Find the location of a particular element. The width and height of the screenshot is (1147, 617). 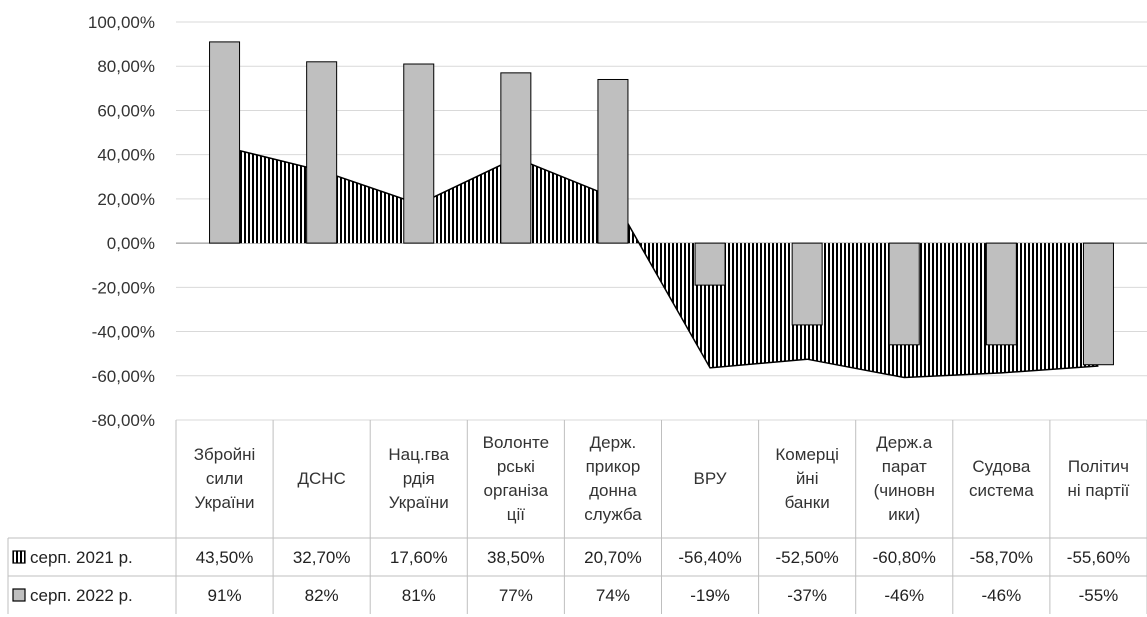

category-label-line: сили is located at coordinates (224, 478).